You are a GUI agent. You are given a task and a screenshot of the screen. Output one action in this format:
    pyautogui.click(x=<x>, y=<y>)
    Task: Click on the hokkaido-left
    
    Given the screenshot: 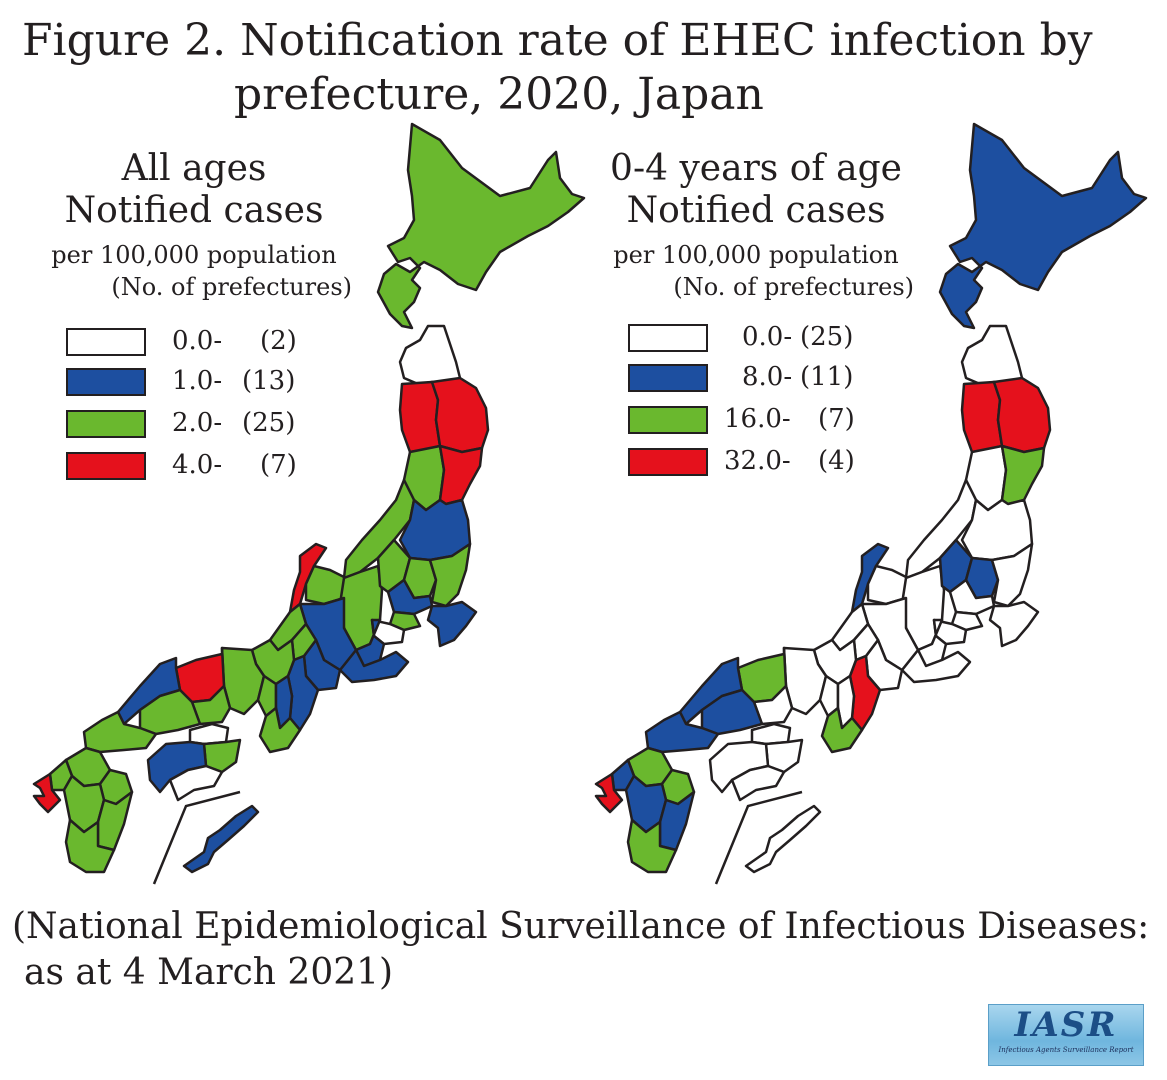 What is the action you would take?
    pyautogui.click(x=481, y=226)
    